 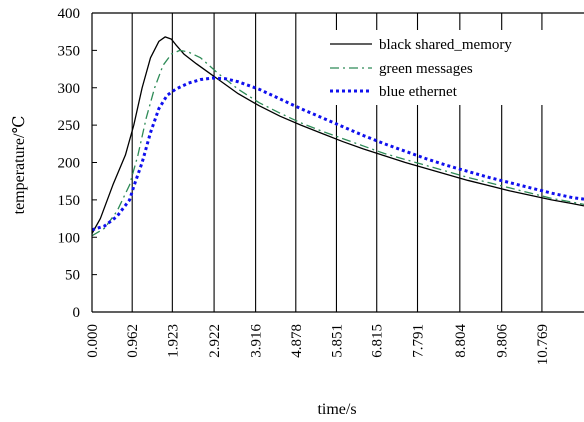 I want to click on x-tick-label: 3.916, so click(x=257, y=341).